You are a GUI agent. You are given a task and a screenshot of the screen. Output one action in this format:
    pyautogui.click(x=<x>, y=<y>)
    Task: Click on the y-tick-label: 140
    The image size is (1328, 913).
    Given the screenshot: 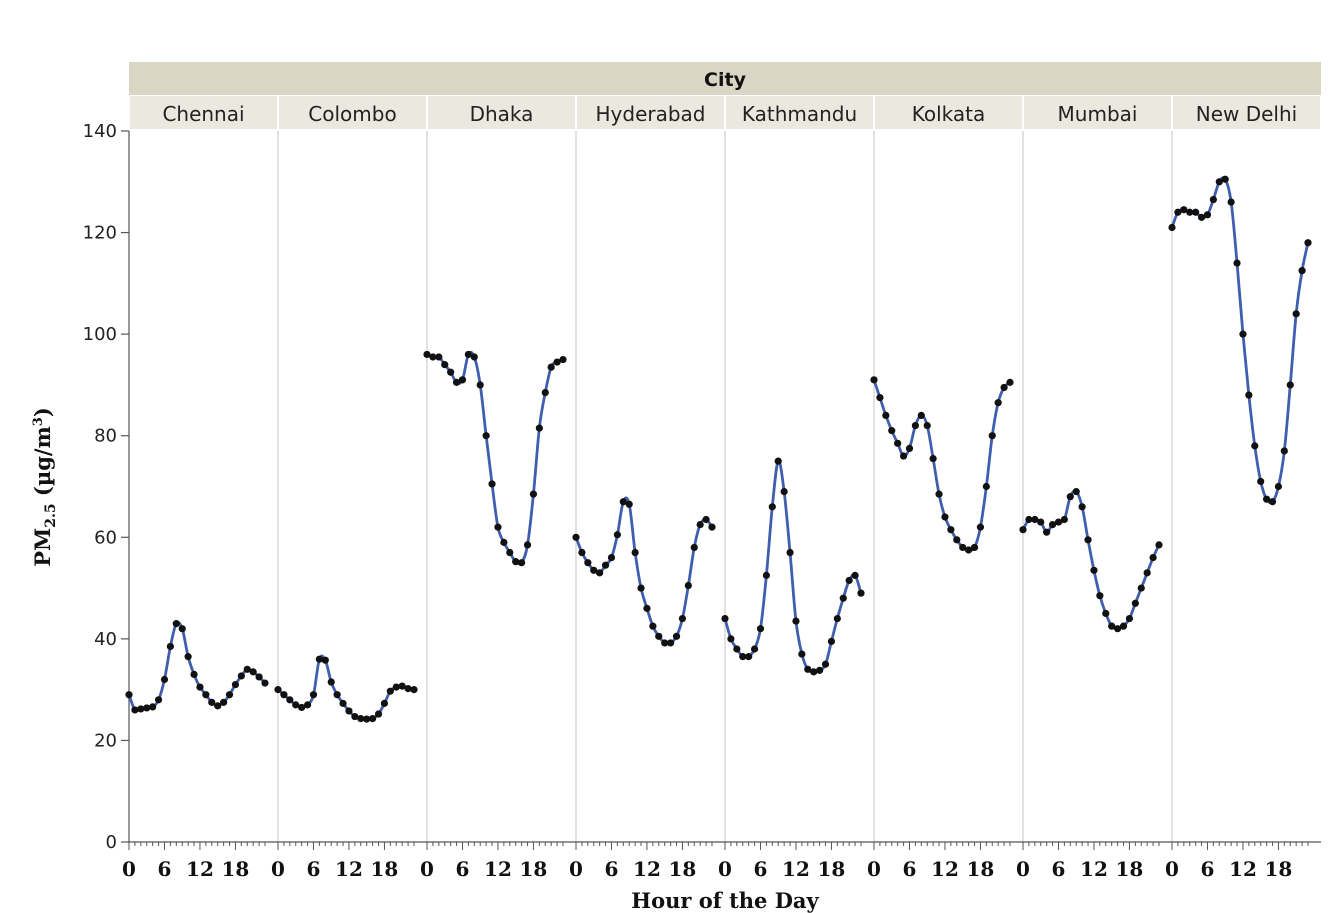 What is the action you would take?
    pyautogui.click(x=100, y=131)
    